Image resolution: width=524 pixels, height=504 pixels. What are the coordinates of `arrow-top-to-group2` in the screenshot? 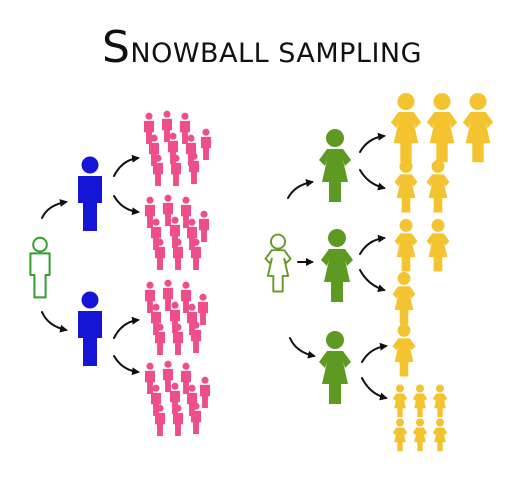 It's located at (126, 205).